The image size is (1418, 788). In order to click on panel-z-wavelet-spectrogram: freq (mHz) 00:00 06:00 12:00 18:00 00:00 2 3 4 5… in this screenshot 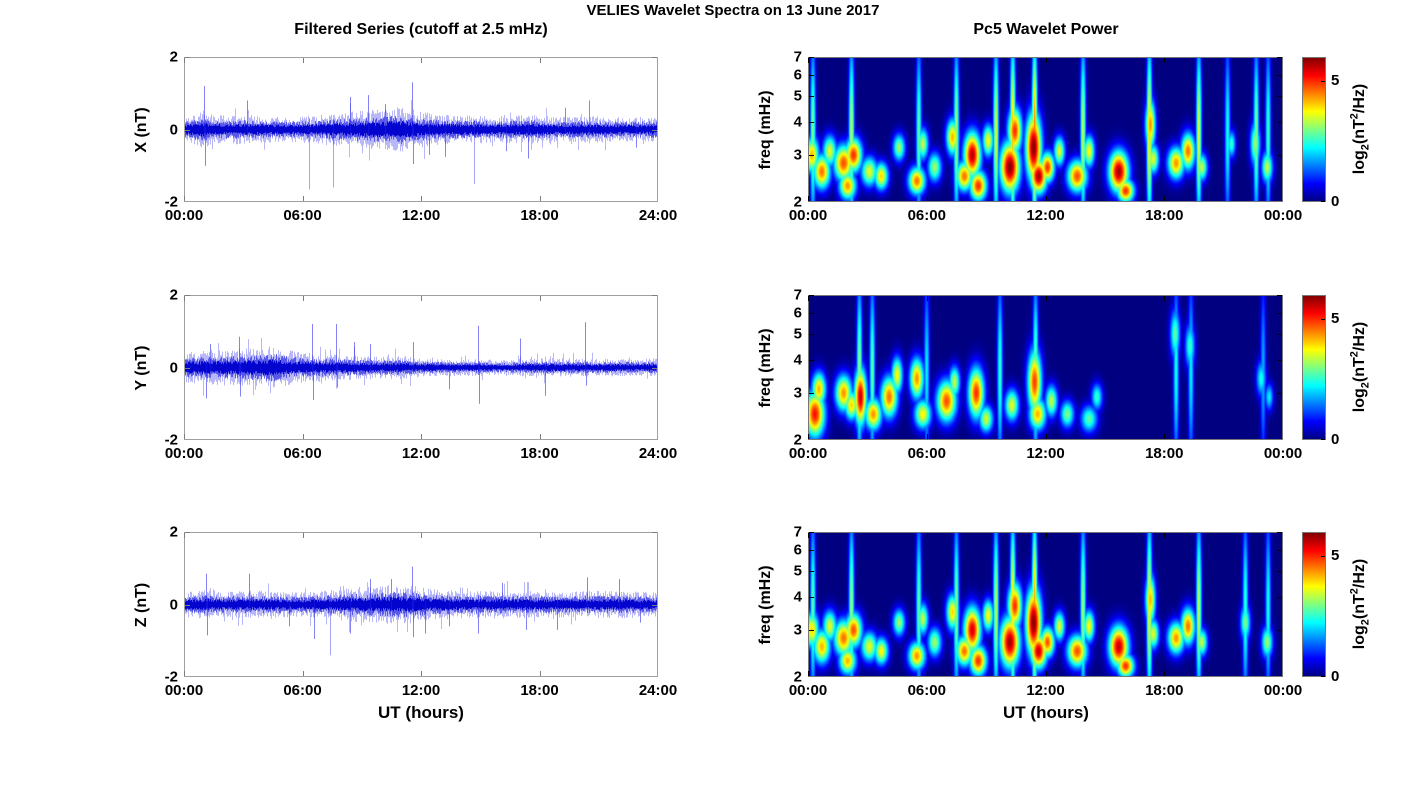, I will do `click(1029, 612)`.